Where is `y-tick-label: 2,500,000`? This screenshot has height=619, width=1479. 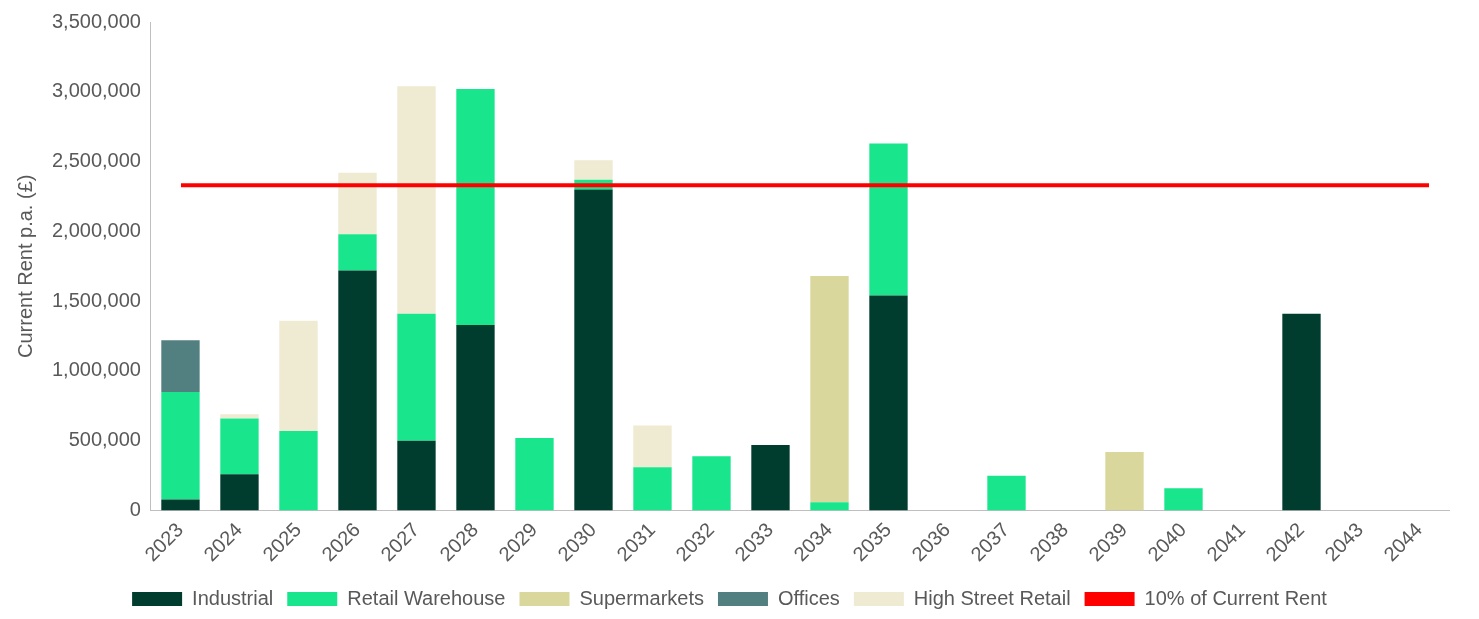 y-tick-label: 2,500,000 is located at coordinates (96, 160).